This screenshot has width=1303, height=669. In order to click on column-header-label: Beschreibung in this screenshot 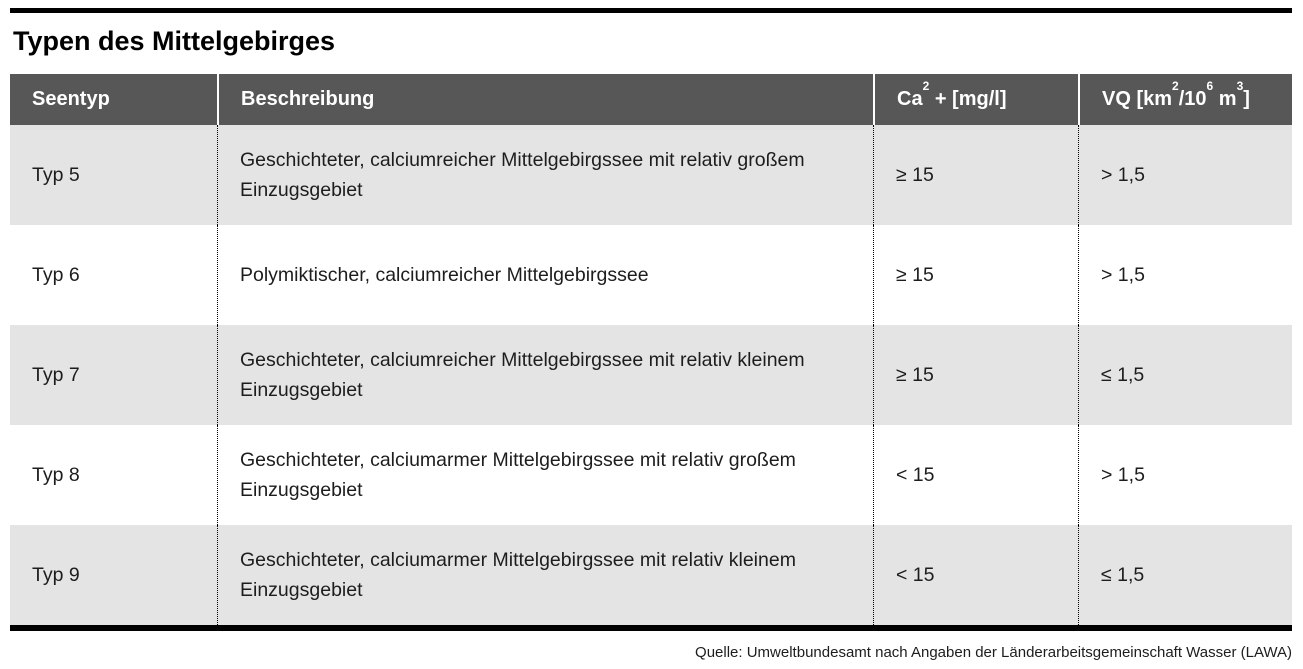, I will do `click(308, 99)`.